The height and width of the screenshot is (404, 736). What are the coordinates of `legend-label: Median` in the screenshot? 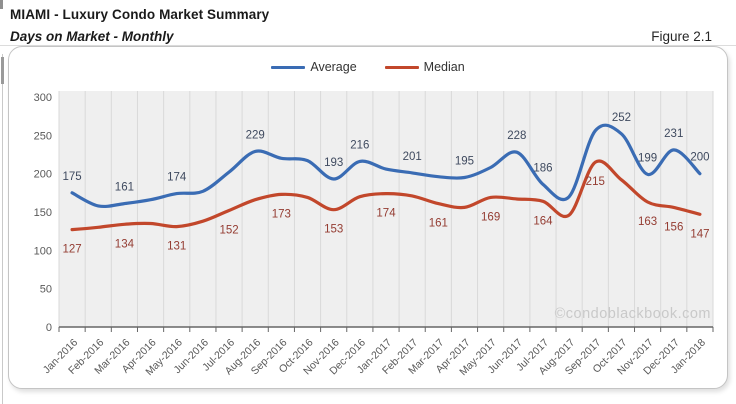 It's located at (444, 67).